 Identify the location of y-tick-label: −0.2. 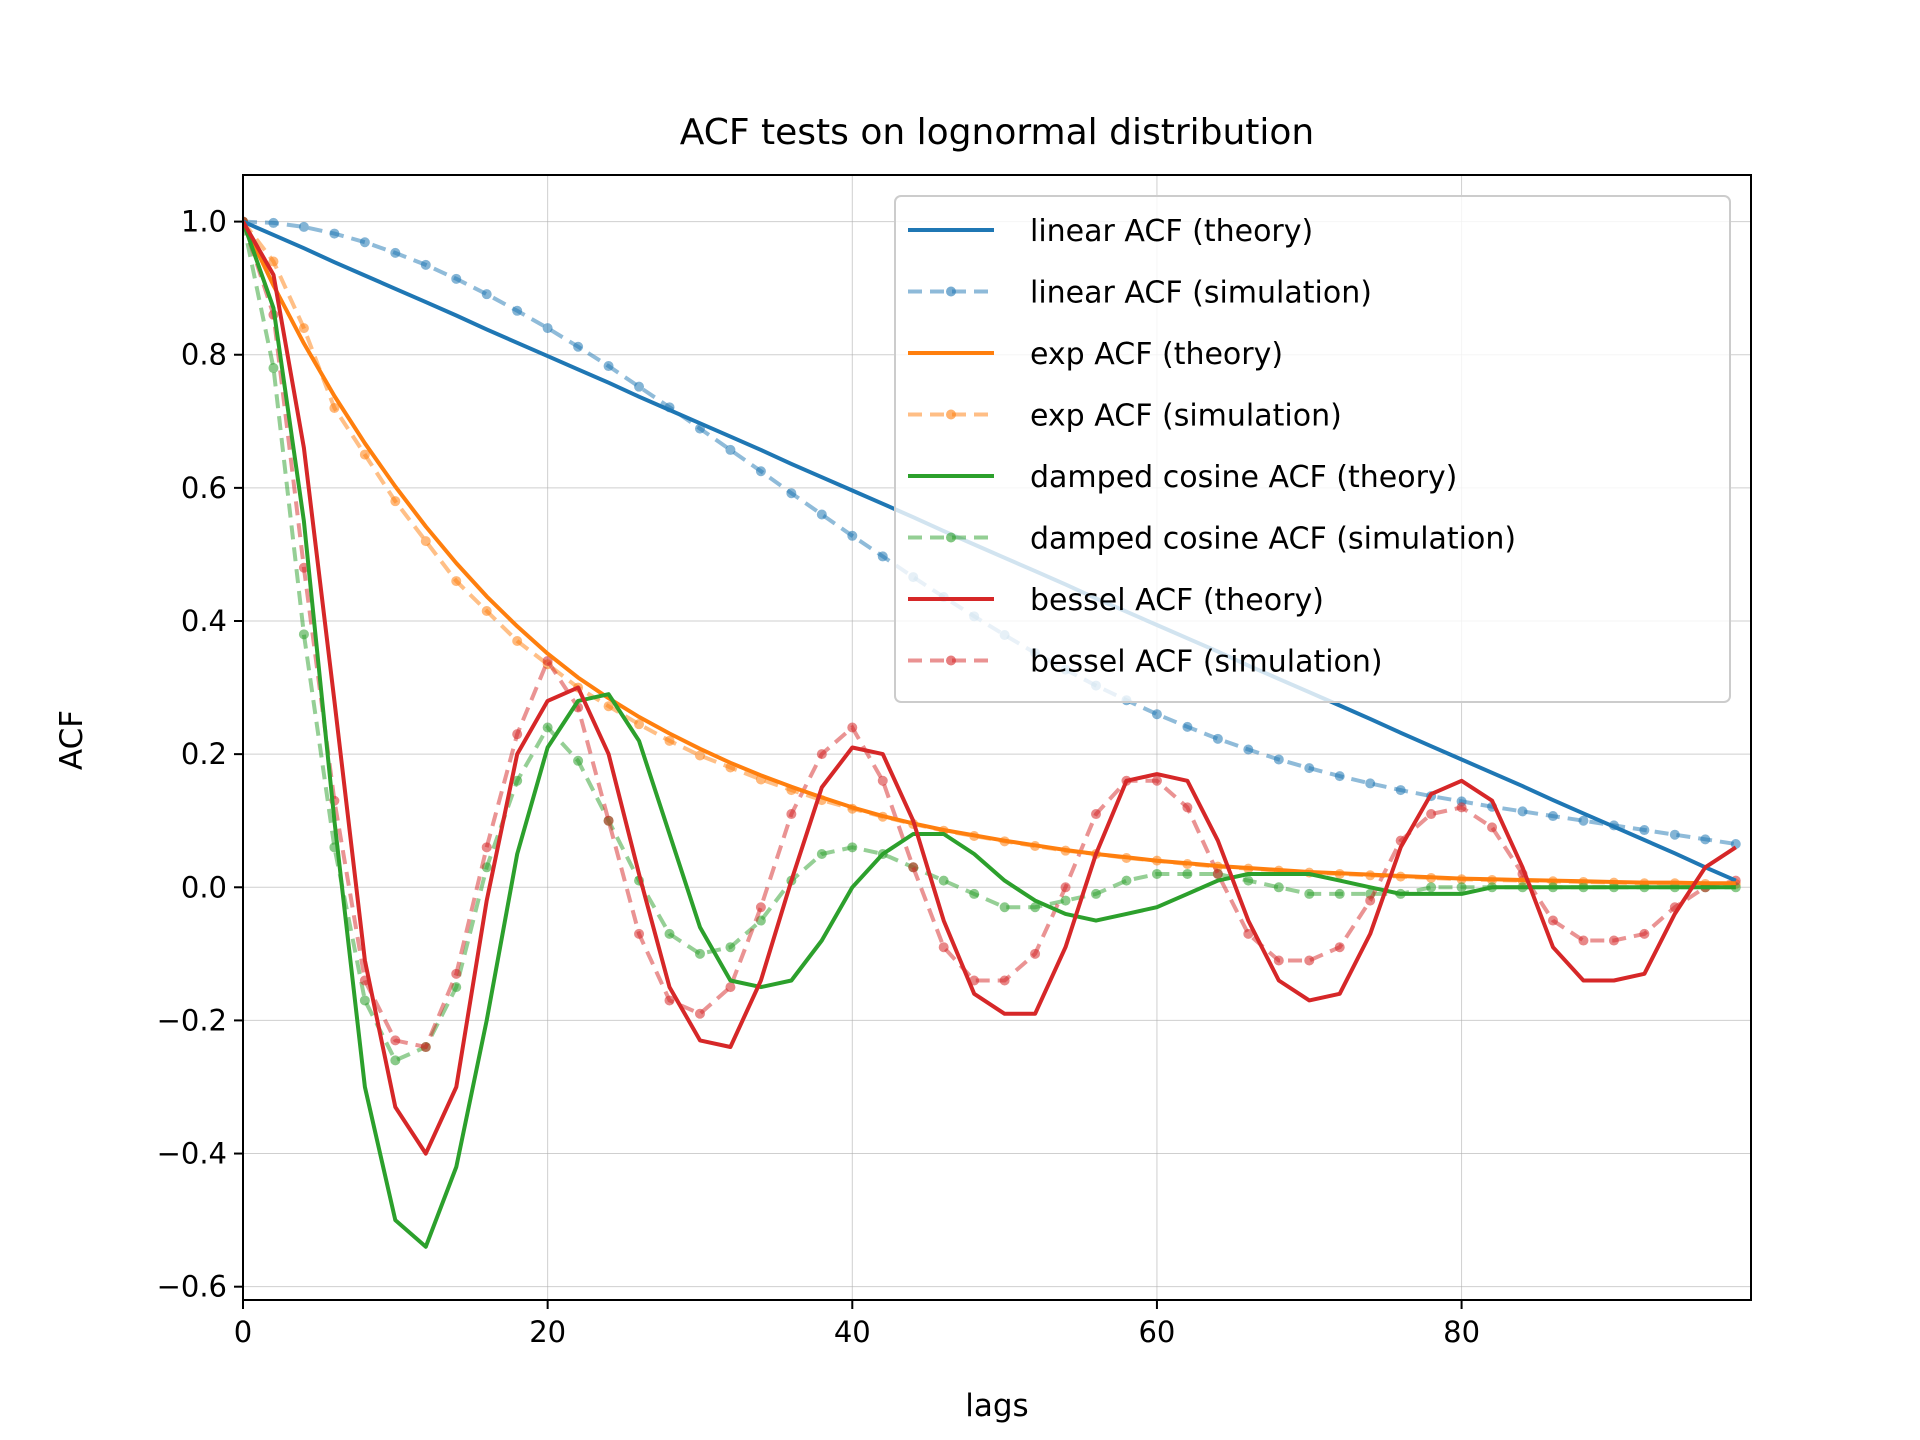
(192, 1020).